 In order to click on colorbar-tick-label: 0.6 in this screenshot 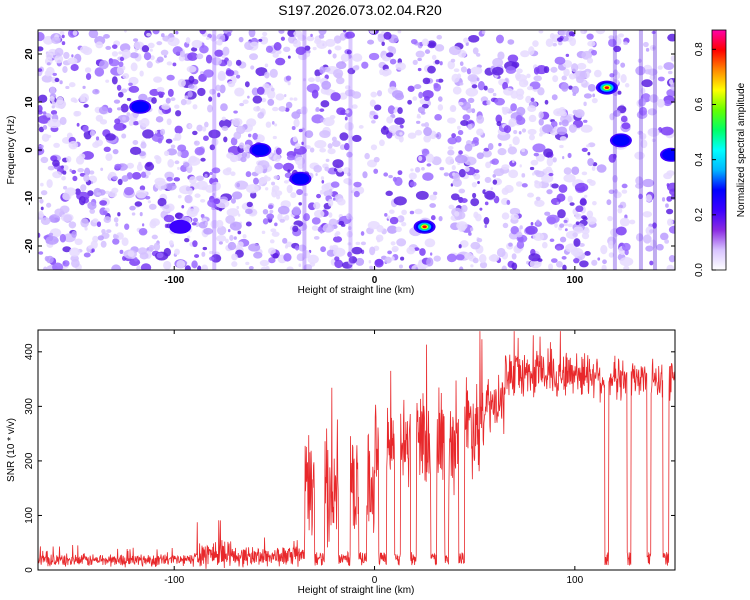, I will do `click(699, 104)`.